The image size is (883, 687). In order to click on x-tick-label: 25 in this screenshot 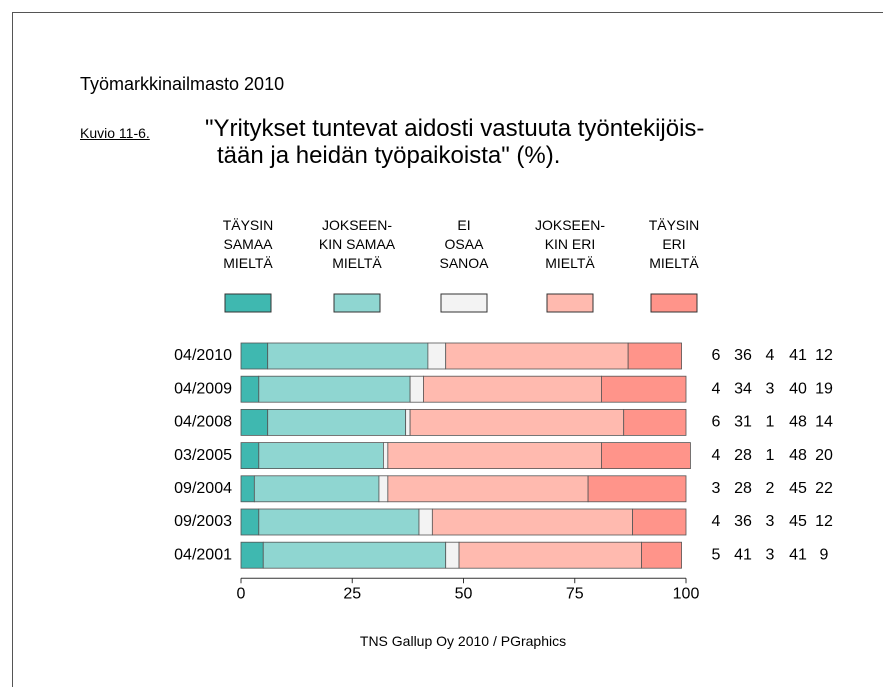, I will do `click(352, 593)`.